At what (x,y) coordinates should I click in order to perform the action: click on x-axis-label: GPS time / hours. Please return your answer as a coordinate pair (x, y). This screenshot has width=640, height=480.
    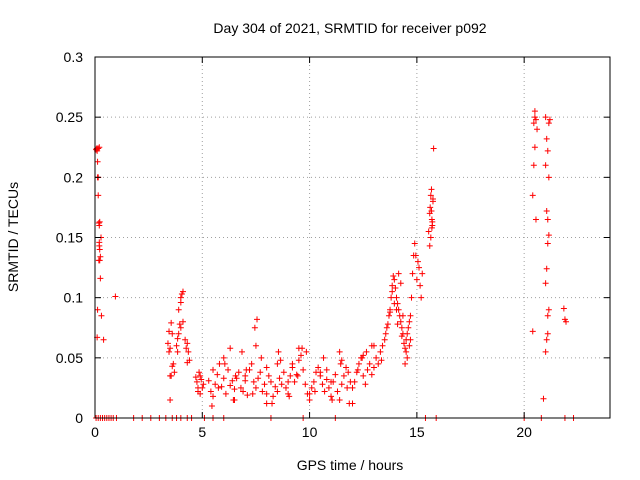
    Looking at the image, I should click on (350, 465).